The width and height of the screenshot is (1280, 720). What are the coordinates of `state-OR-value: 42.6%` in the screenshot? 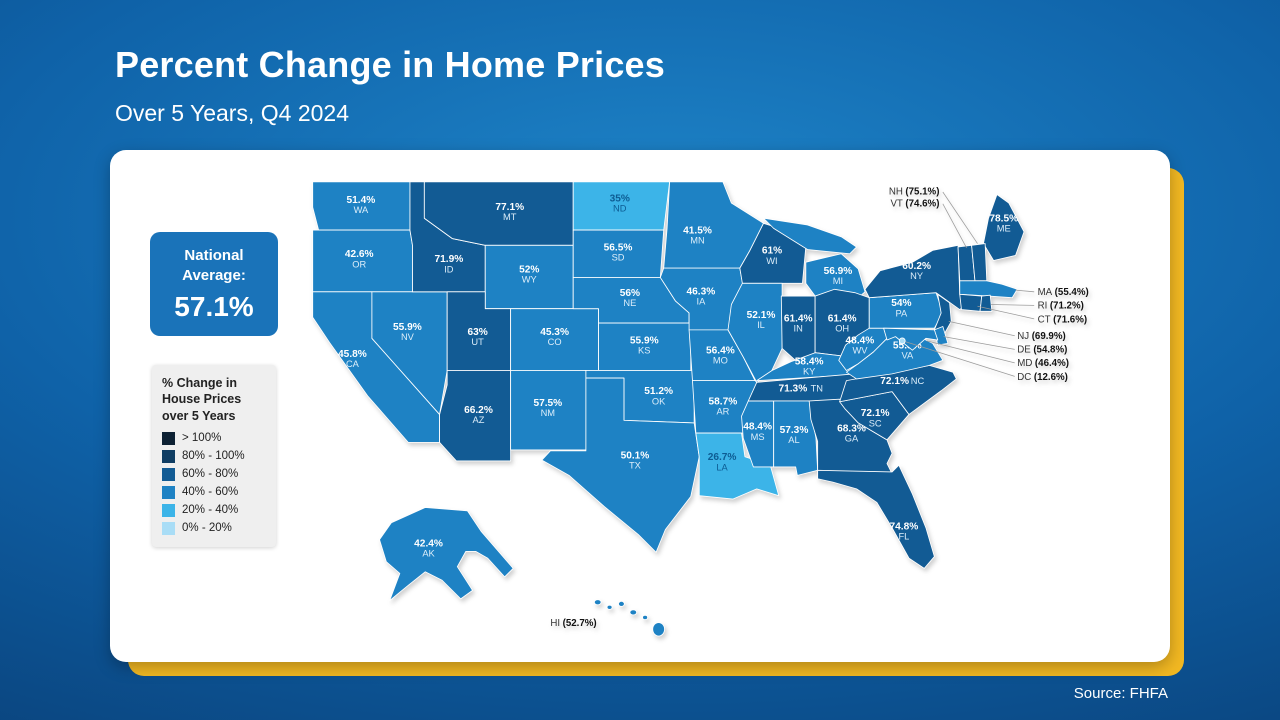 It's located at (359, 254).